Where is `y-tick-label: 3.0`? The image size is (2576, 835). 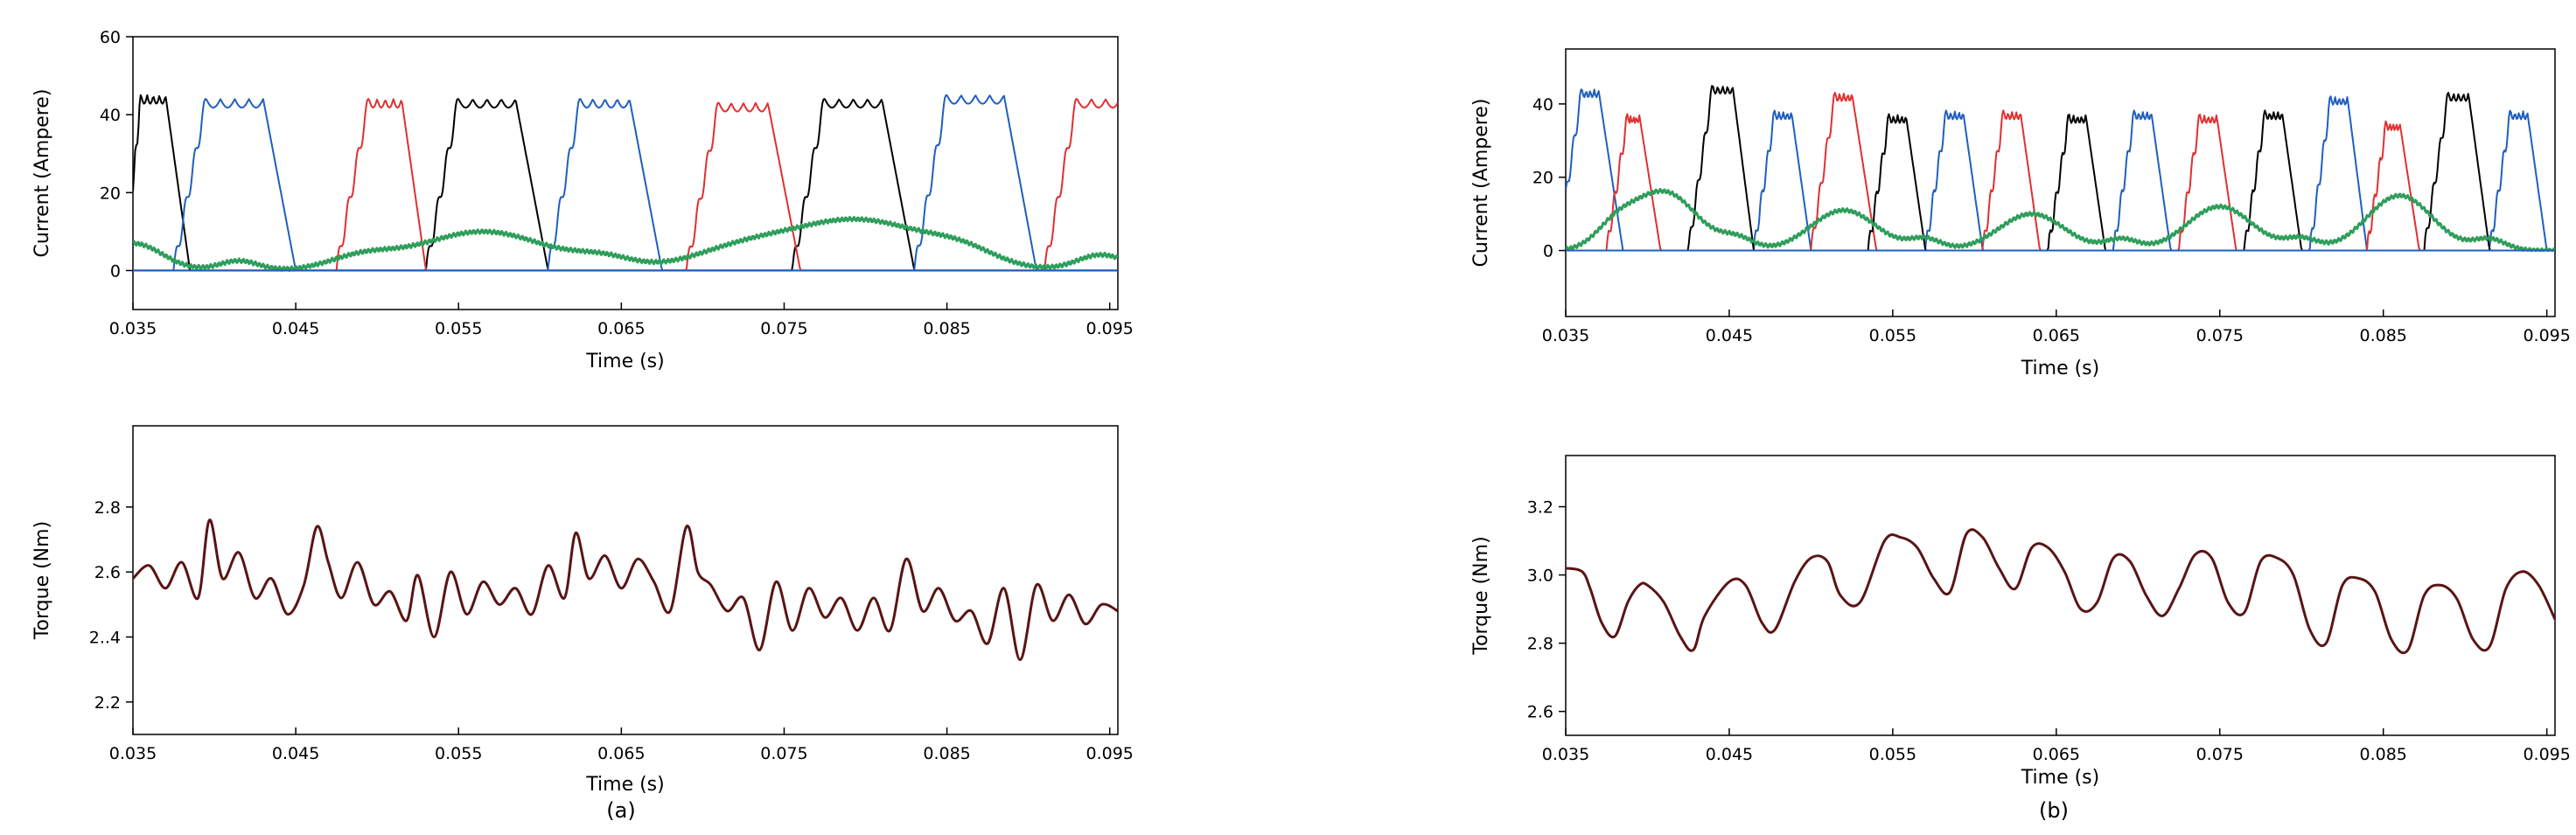 y-tick-label: 3.0 is located at coordinates (1540, 576).